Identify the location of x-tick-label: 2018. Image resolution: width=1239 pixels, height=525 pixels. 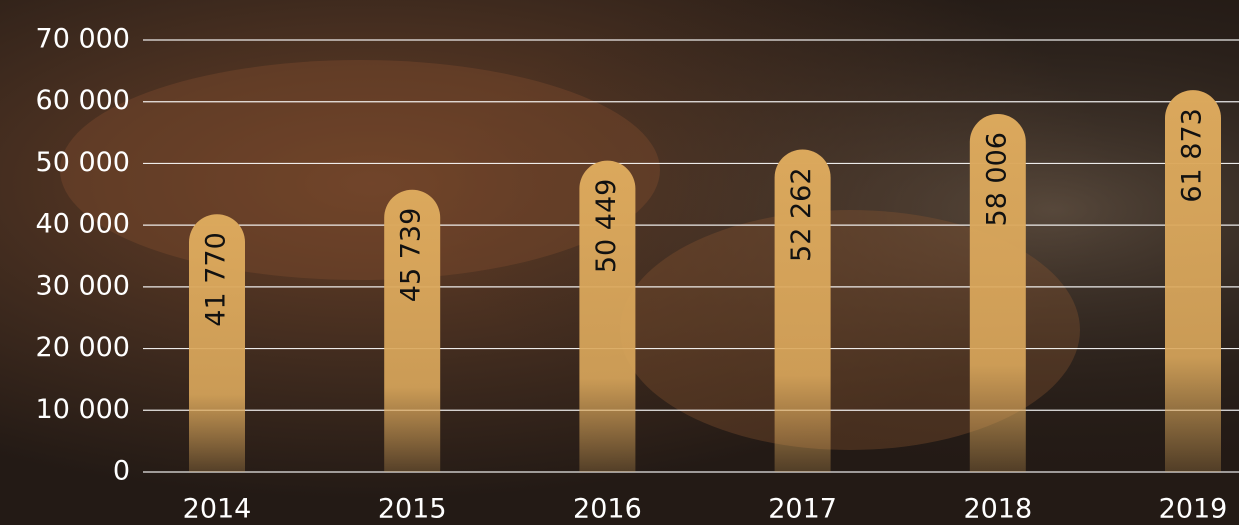
(997, 509).